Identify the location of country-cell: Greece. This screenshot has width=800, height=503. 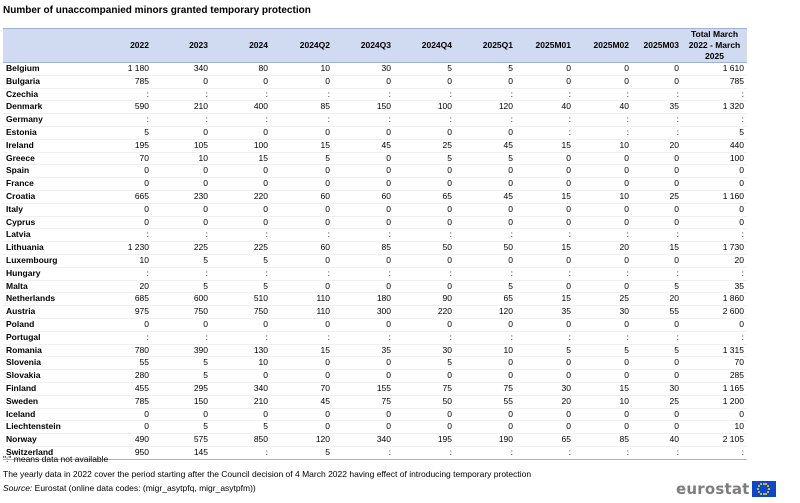
(46, 159).